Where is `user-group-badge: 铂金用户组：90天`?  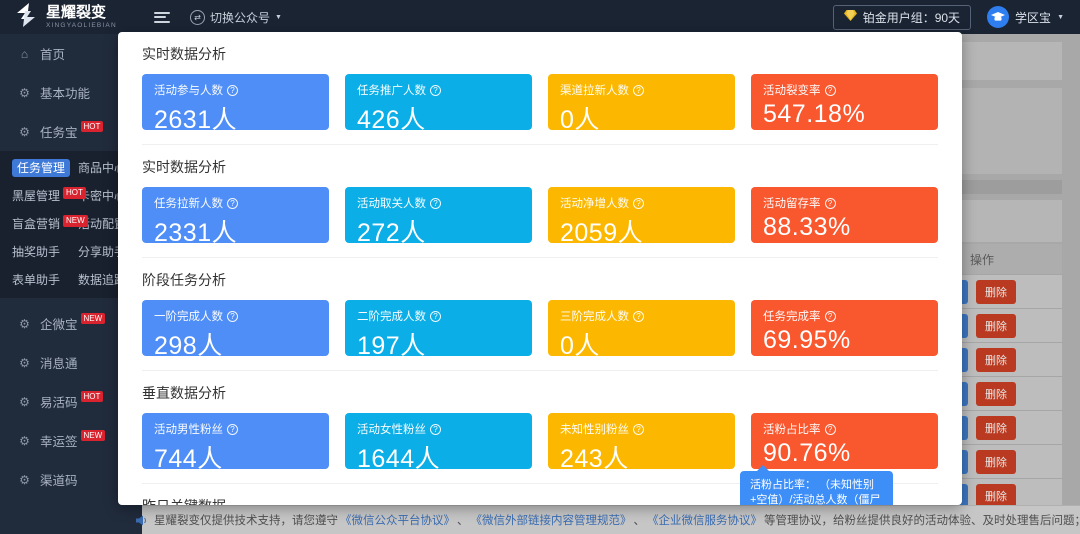
user-group-badge: 铂金用户组：90天 is located at coordinates (902, 17).